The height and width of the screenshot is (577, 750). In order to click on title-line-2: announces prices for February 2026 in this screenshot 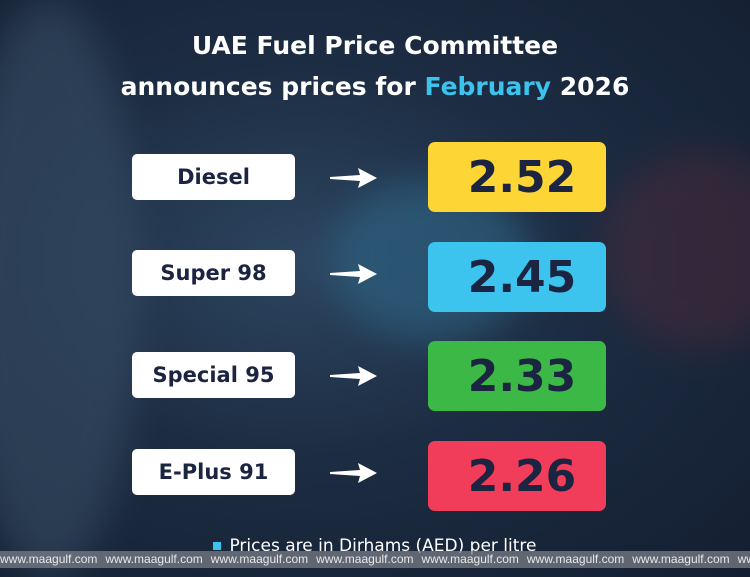, I will do `click(375, 87)`.